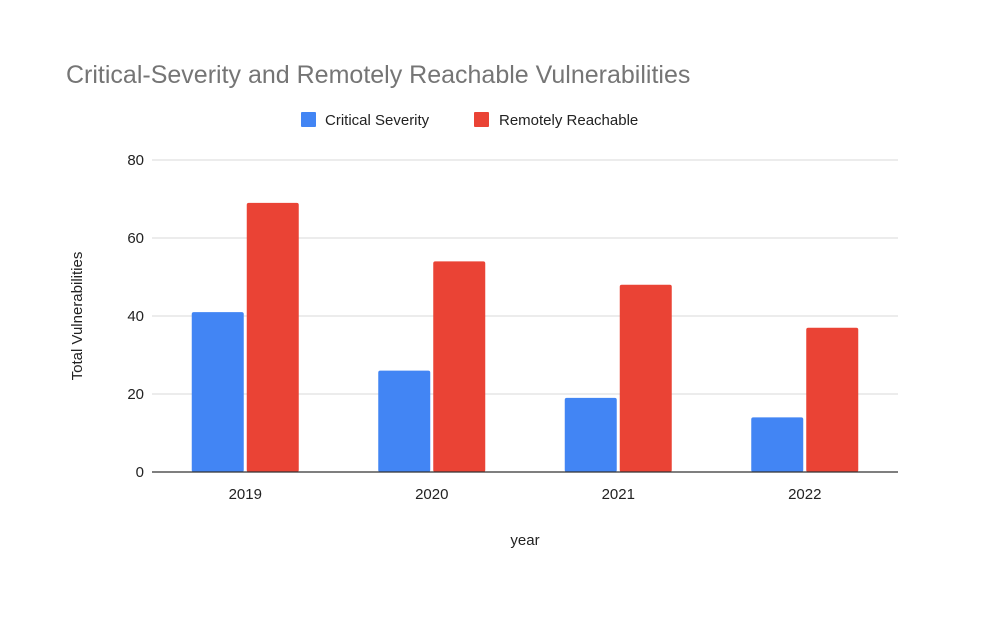 This screenshot has width=988, height=633. What do you see at coordinates (377, 120) in the screenshot?
I see `legend-label-critical-severity: Critical Severity` at bounding box center [377, 120].